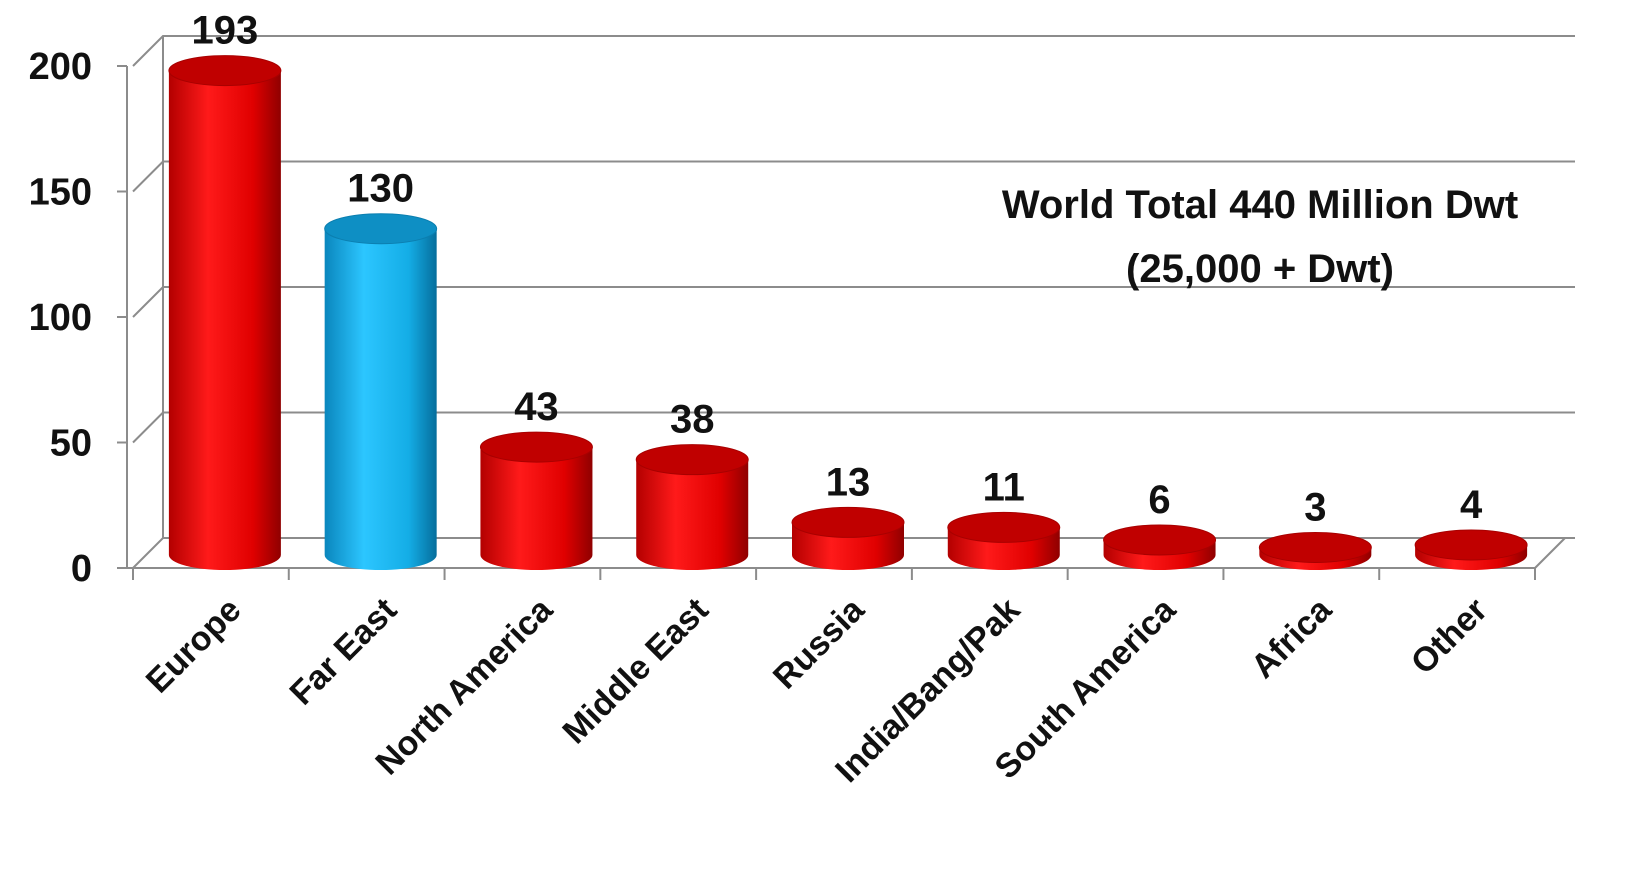 This screenshot has width=1637, height=883. Describe the element at coordinates (536, 407) in the screenshot. I see `data-label: 43` at that location.